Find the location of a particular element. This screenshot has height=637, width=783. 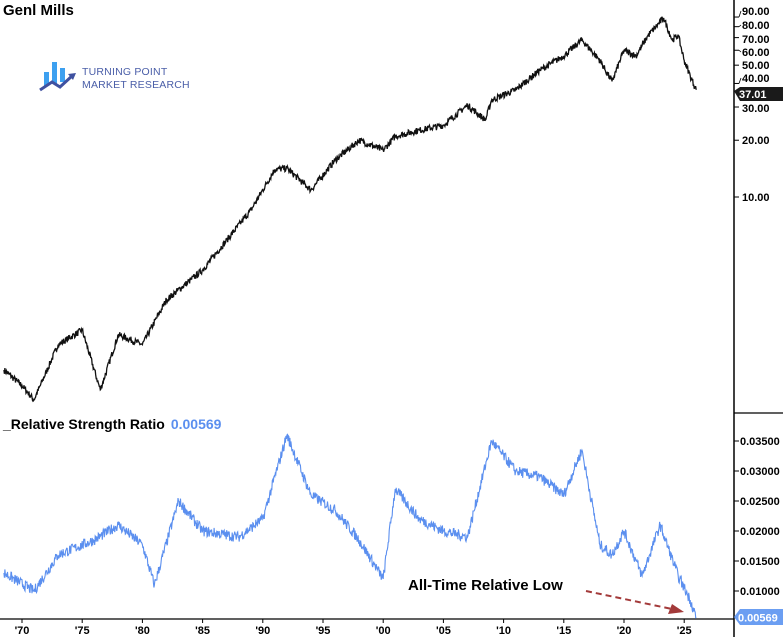

rs-tick-label: 0.01000 is located at coordinates (760, 592).